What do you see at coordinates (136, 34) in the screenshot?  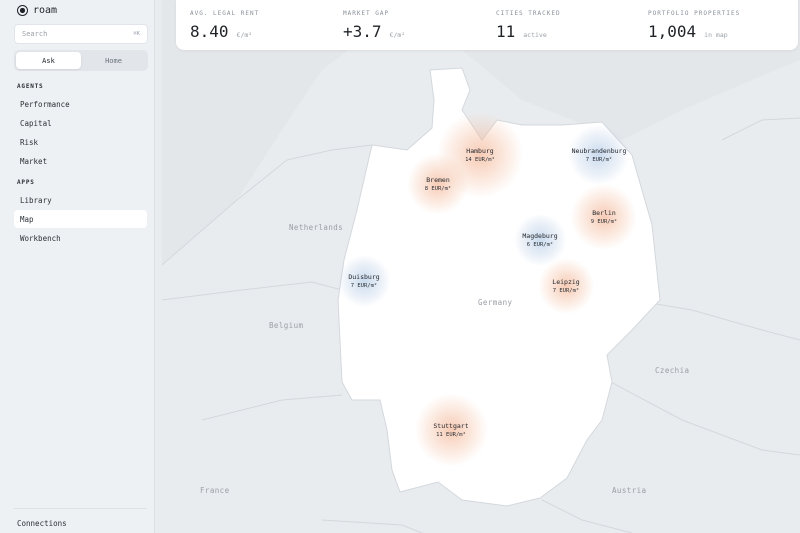 I see `search-shortcut: ⌘K` at bounding box center [136, 34].